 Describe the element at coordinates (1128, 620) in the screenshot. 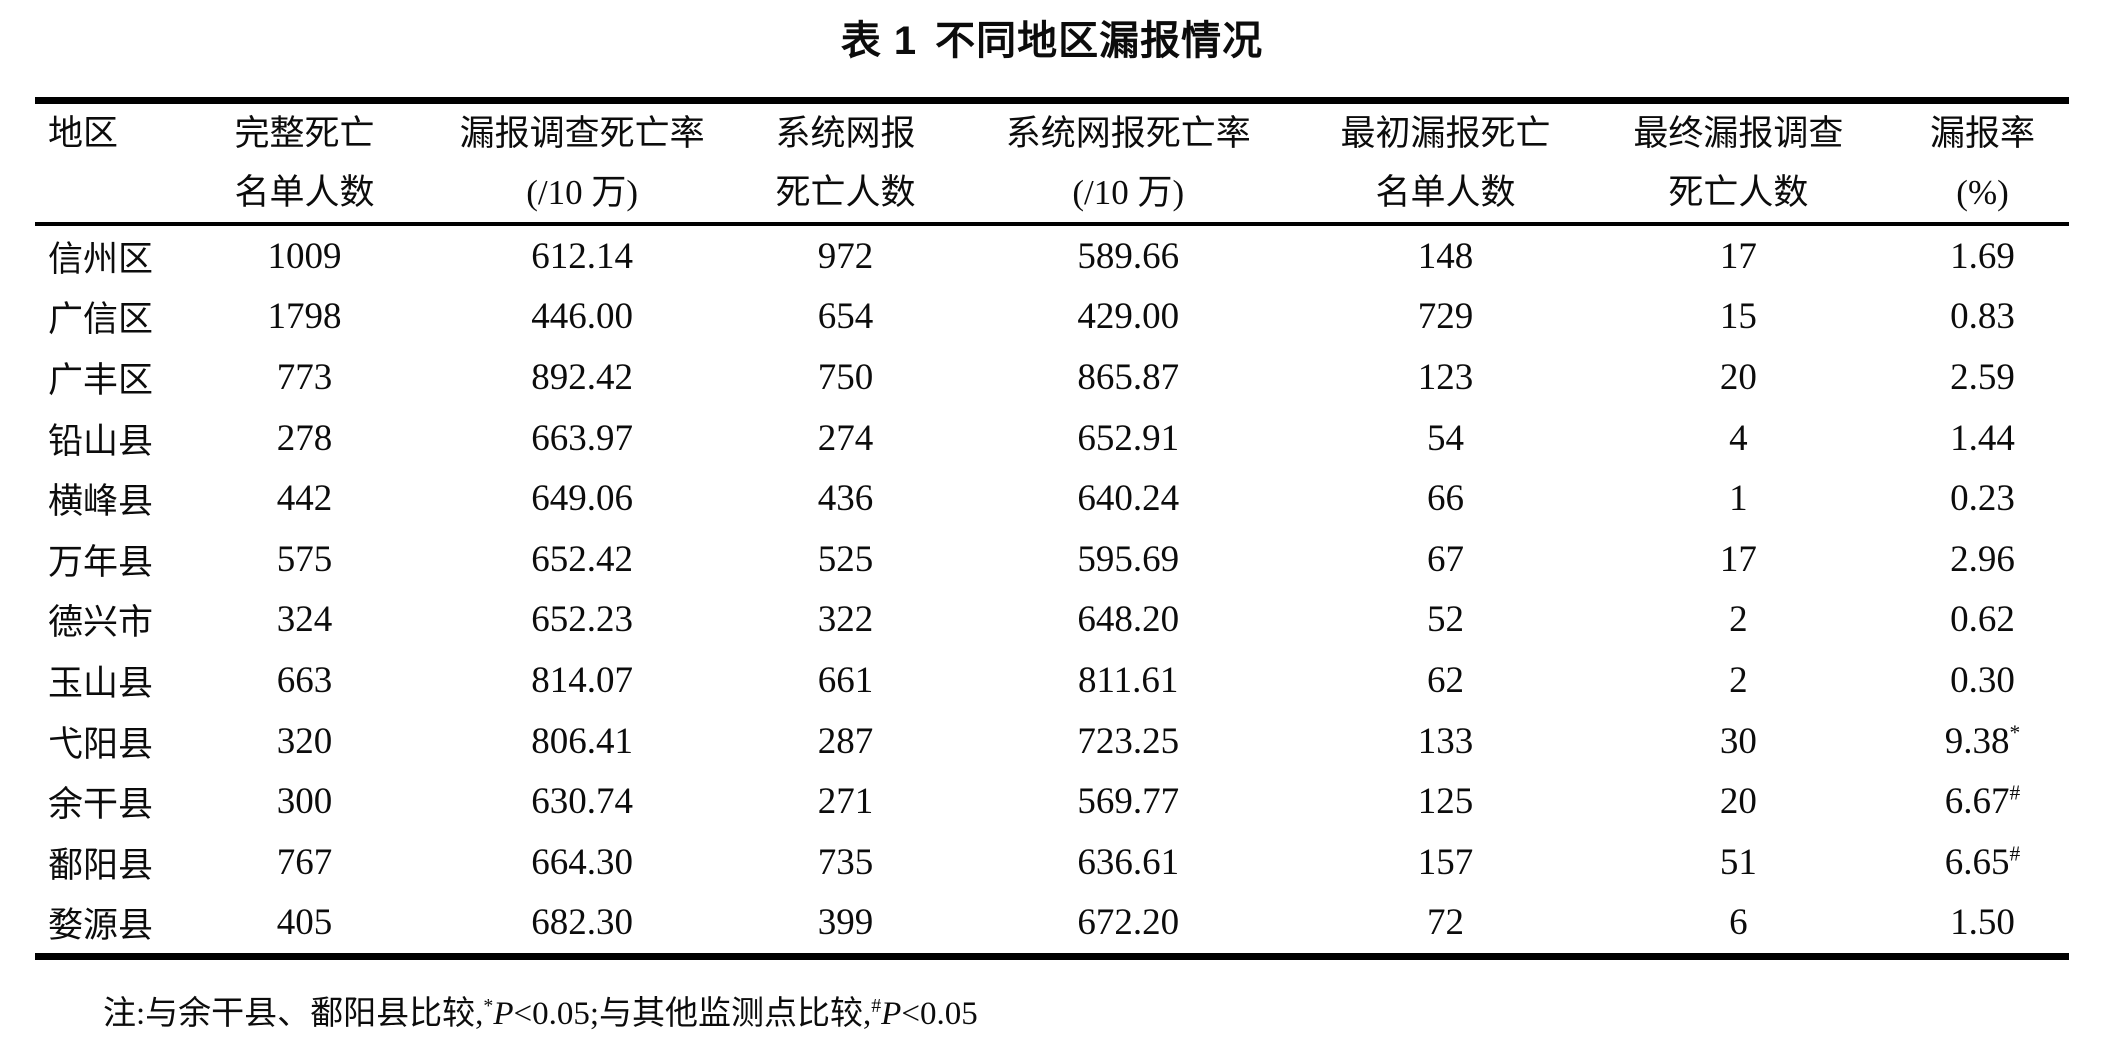

I see `system-rate-cell: 648.20` at that location.